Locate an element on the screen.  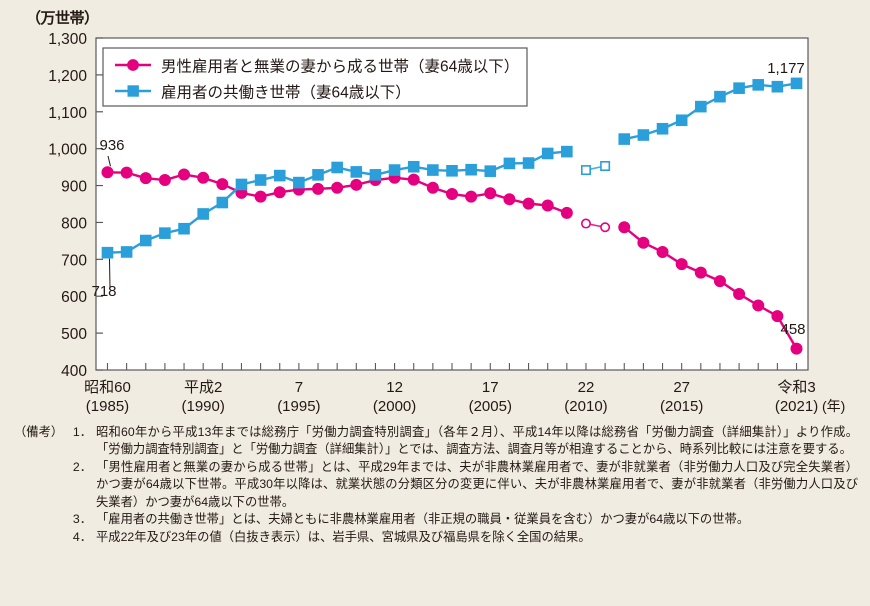
x-tick-year-label: (2010) is located at coordinates (585, 406).